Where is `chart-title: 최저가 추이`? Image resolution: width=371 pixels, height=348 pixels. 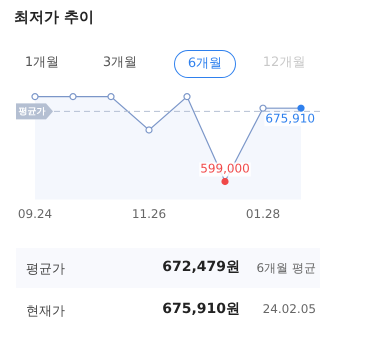 chart-title: 최저가 추이 is located at coordinates (54, 17).